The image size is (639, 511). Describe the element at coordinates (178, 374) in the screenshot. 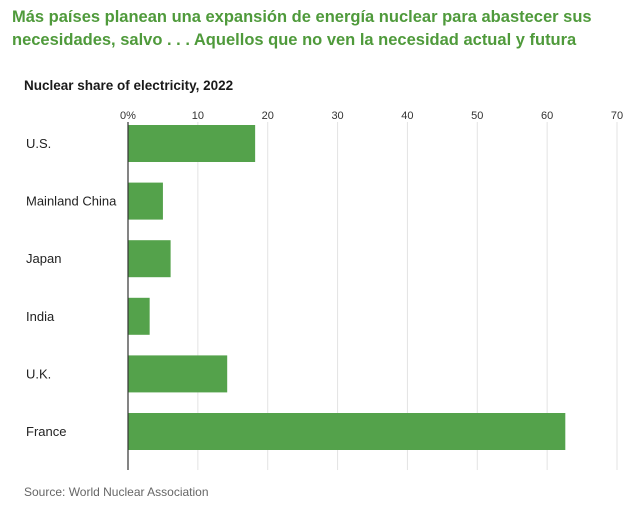

I see `bar-u-k` at that location.